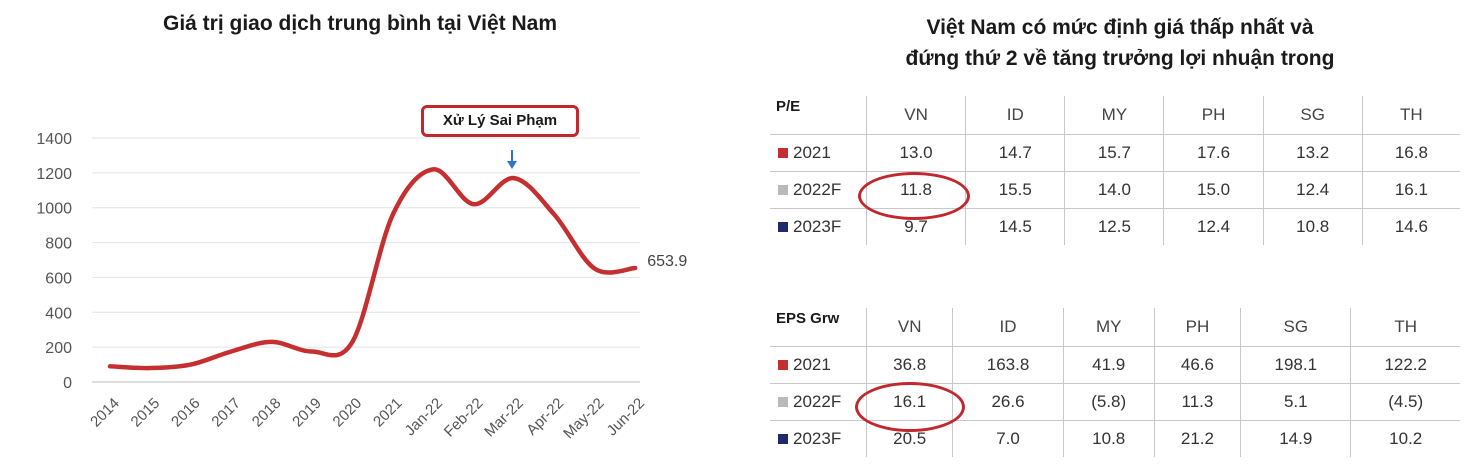 The width and height of the screenshot is (1480, 473). What do you see at coordinates (1015, 153) in the screenshot?
I see `table-cell: 14.7` at bounding box center [1015, 153].